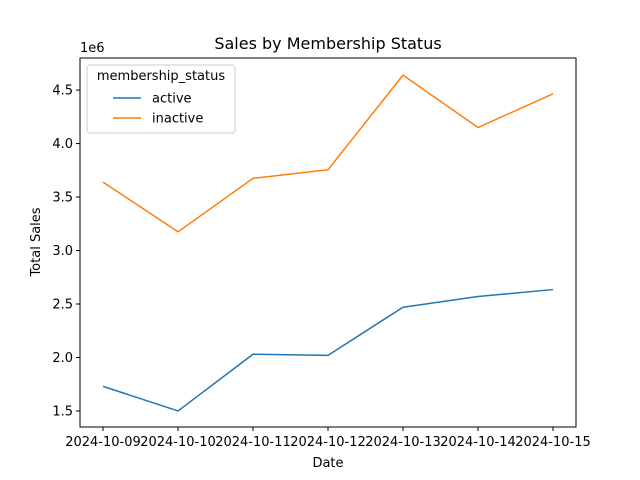 This screenshot has width=640, height=480. Describe the element at coordinates (161, 76) in the screenshot. I see `legend-title: membership_status` at that location.